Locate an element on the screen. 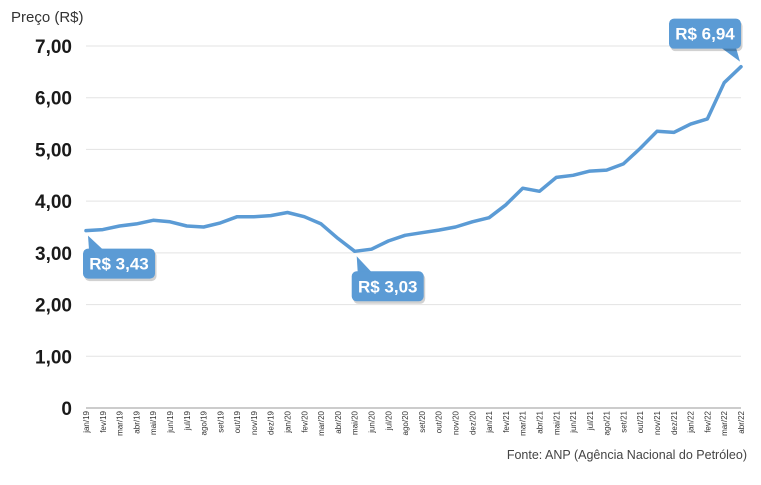 This screenshot has width=761, height=485. x-tick-label: fev/19 is located at coordinates (103, 421).